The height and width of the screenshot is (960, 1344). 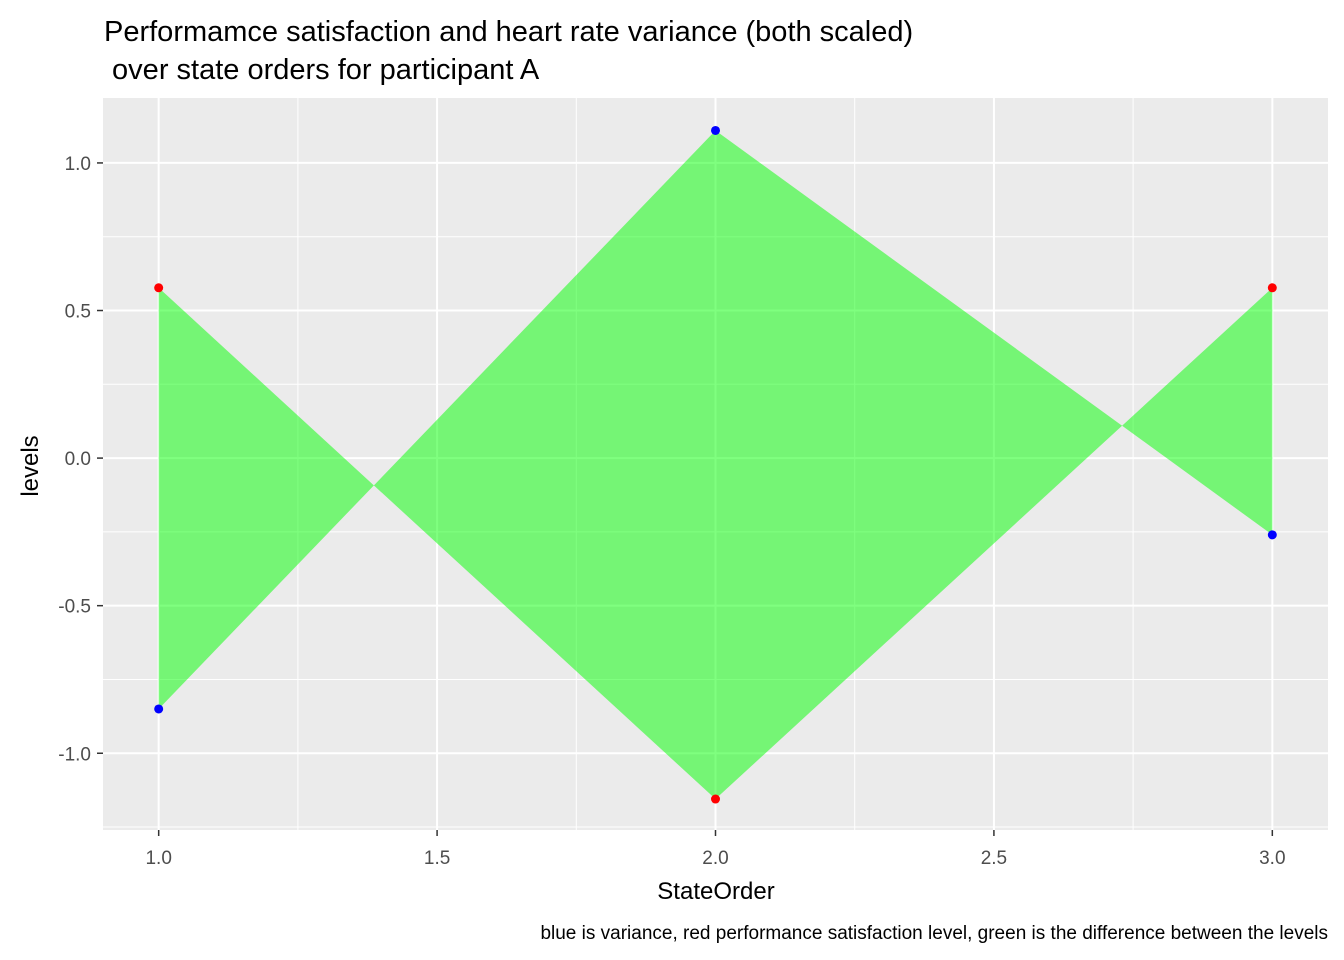 What do you see at coordinates (437, 858) in the screenshot?
I see `x-tick-label: 1.5` at bounding box center [437, 858].